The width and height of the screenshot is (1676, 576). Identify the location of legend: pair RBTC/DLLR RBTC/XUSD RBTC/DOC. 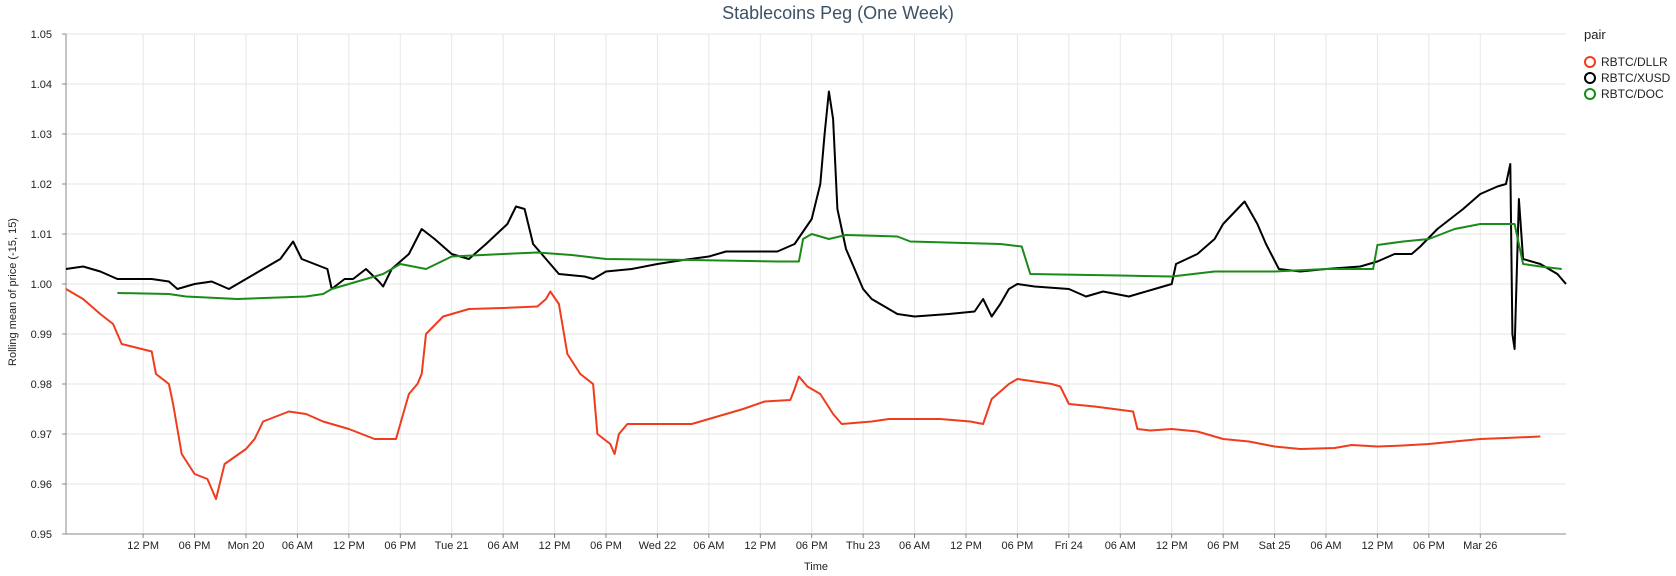
(1627, 64).